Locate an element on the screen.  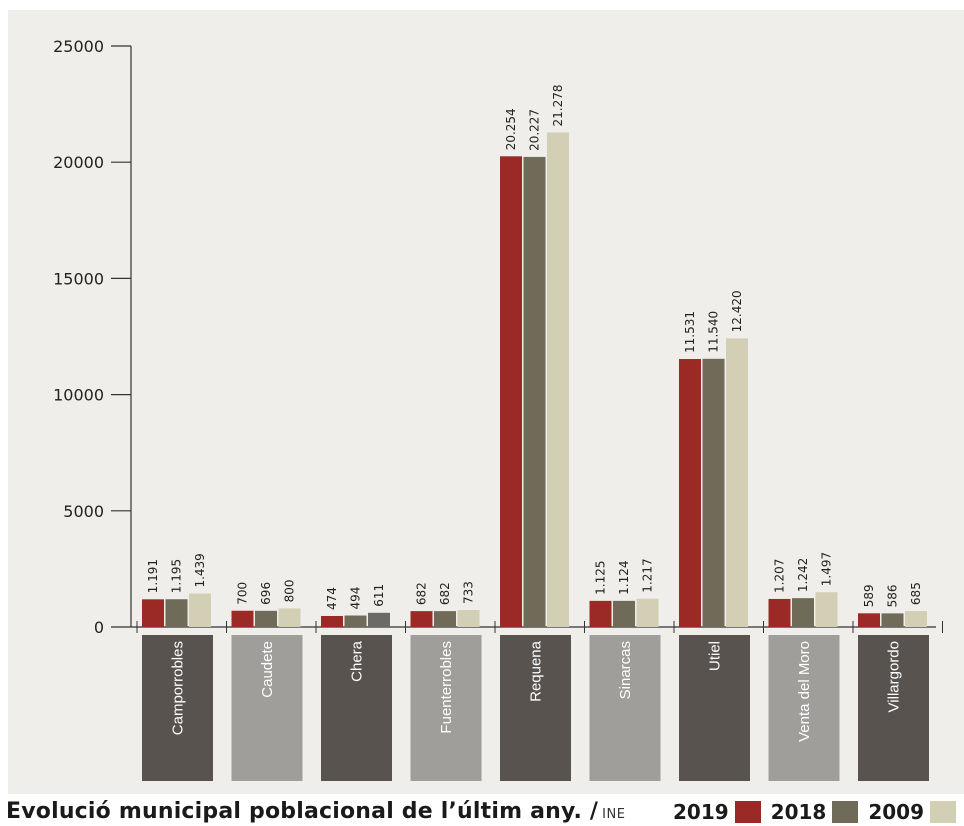
legend: 2019 2018 2009 is located at coordinates (809, 812).